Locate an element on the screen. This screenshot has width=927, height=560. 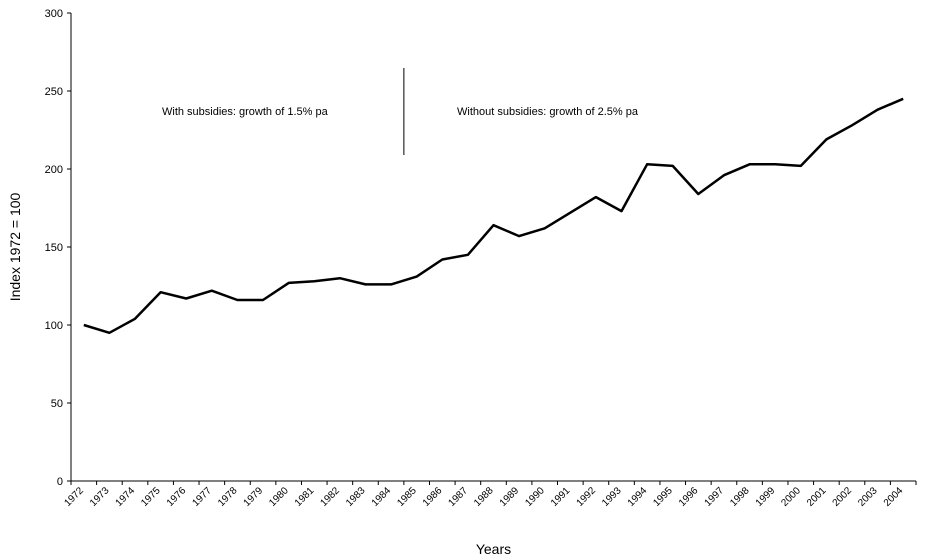
x-tick-label: 1999 is located at coordinates (766, 497).